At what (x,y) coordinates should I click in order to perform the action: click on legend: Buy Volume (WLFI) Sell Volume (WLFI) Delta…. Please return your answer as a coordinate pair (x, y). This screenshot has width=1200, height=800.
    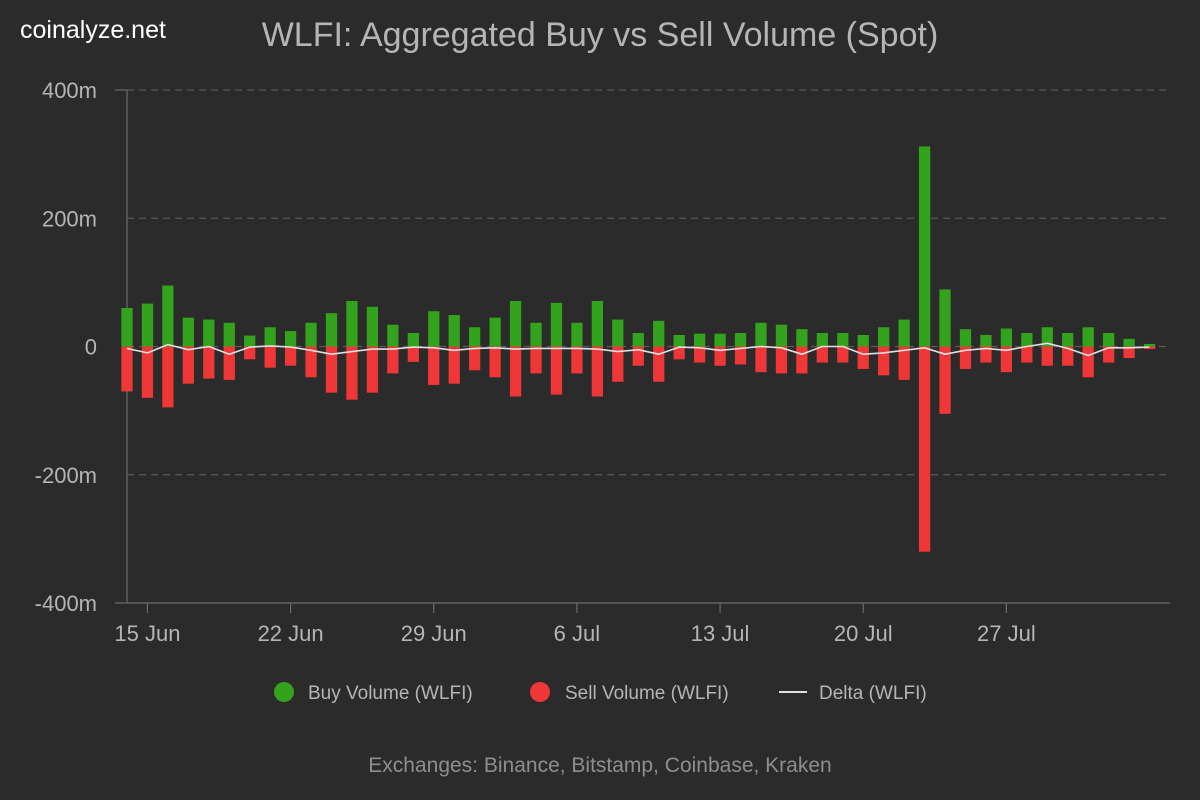
    Looking at the image, I should click on (600, 693).